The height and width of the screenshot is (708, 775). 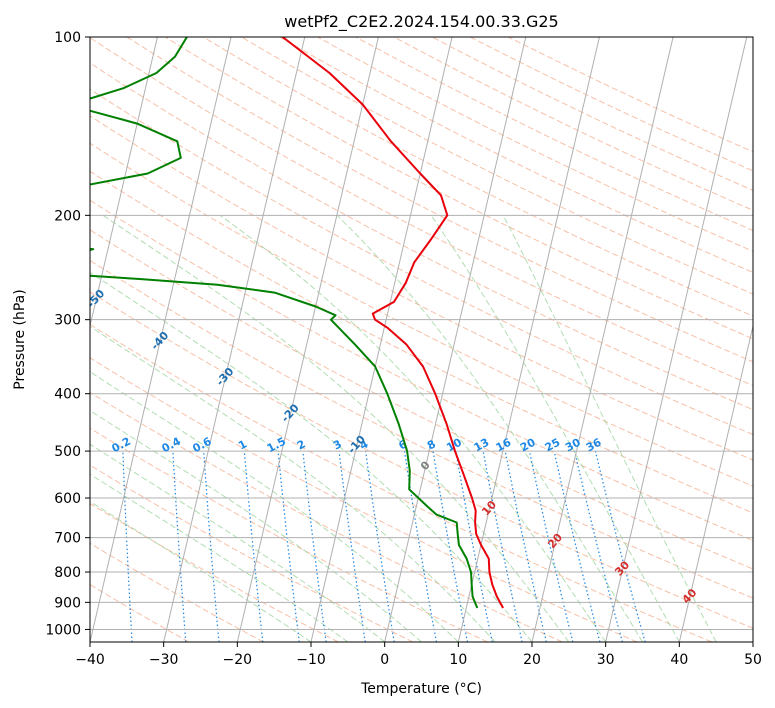 I want to click on mixing-ratio-label: 30, so click(x=573, y=445).